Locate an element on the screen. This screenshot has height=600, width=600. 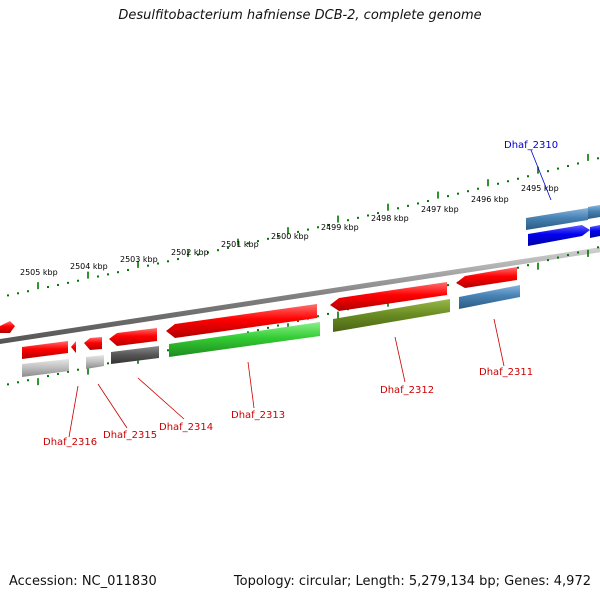
kbp-label: 2502 kbp is located at coordinates (190, 252).